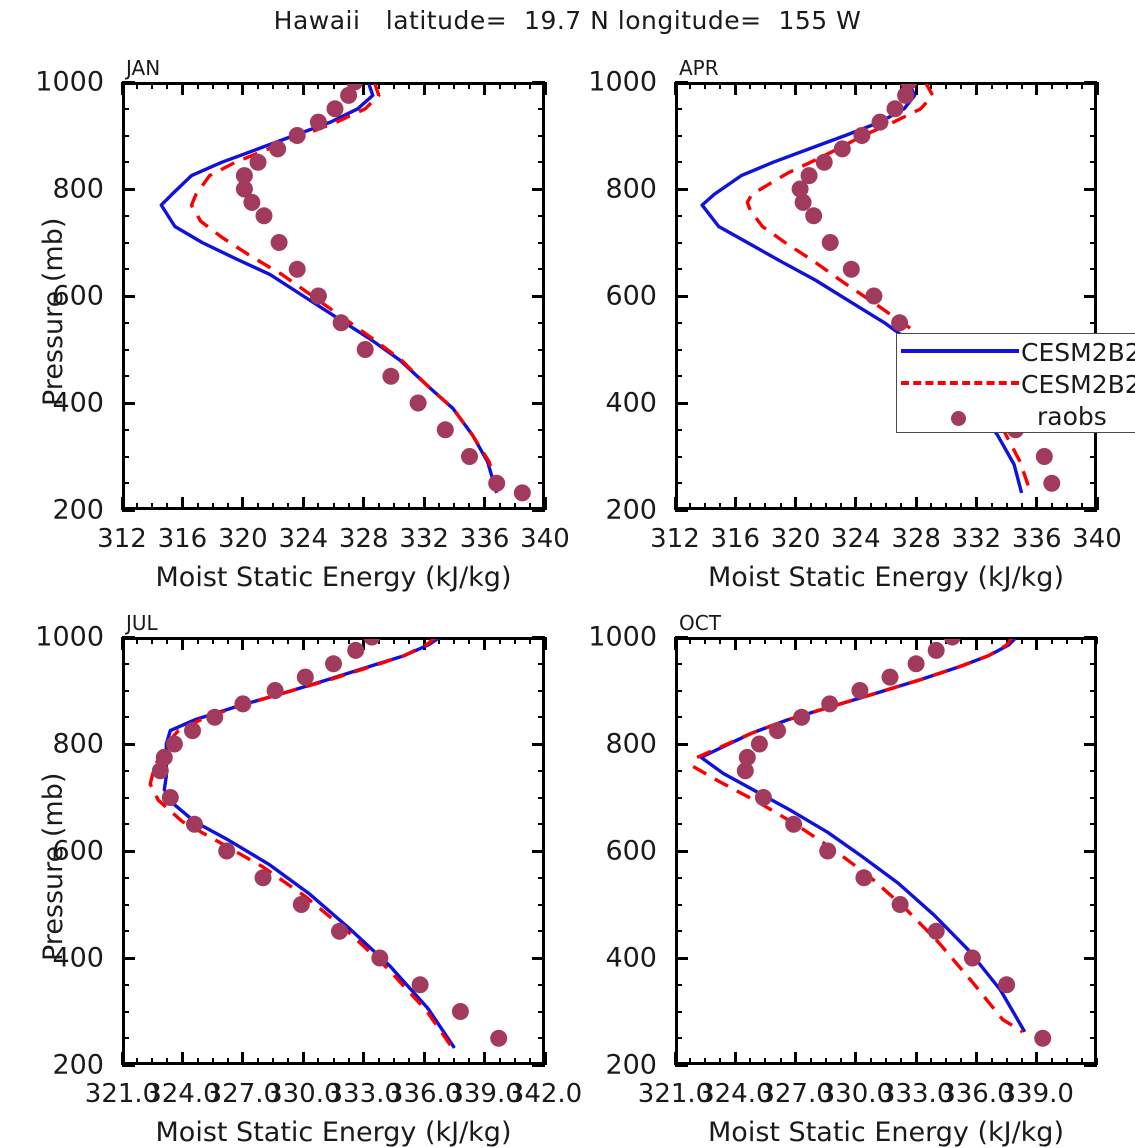  Describe the element at coordinates (795, 1094) in the screenshot. I see `x-tick-label: 327.0` at that location.